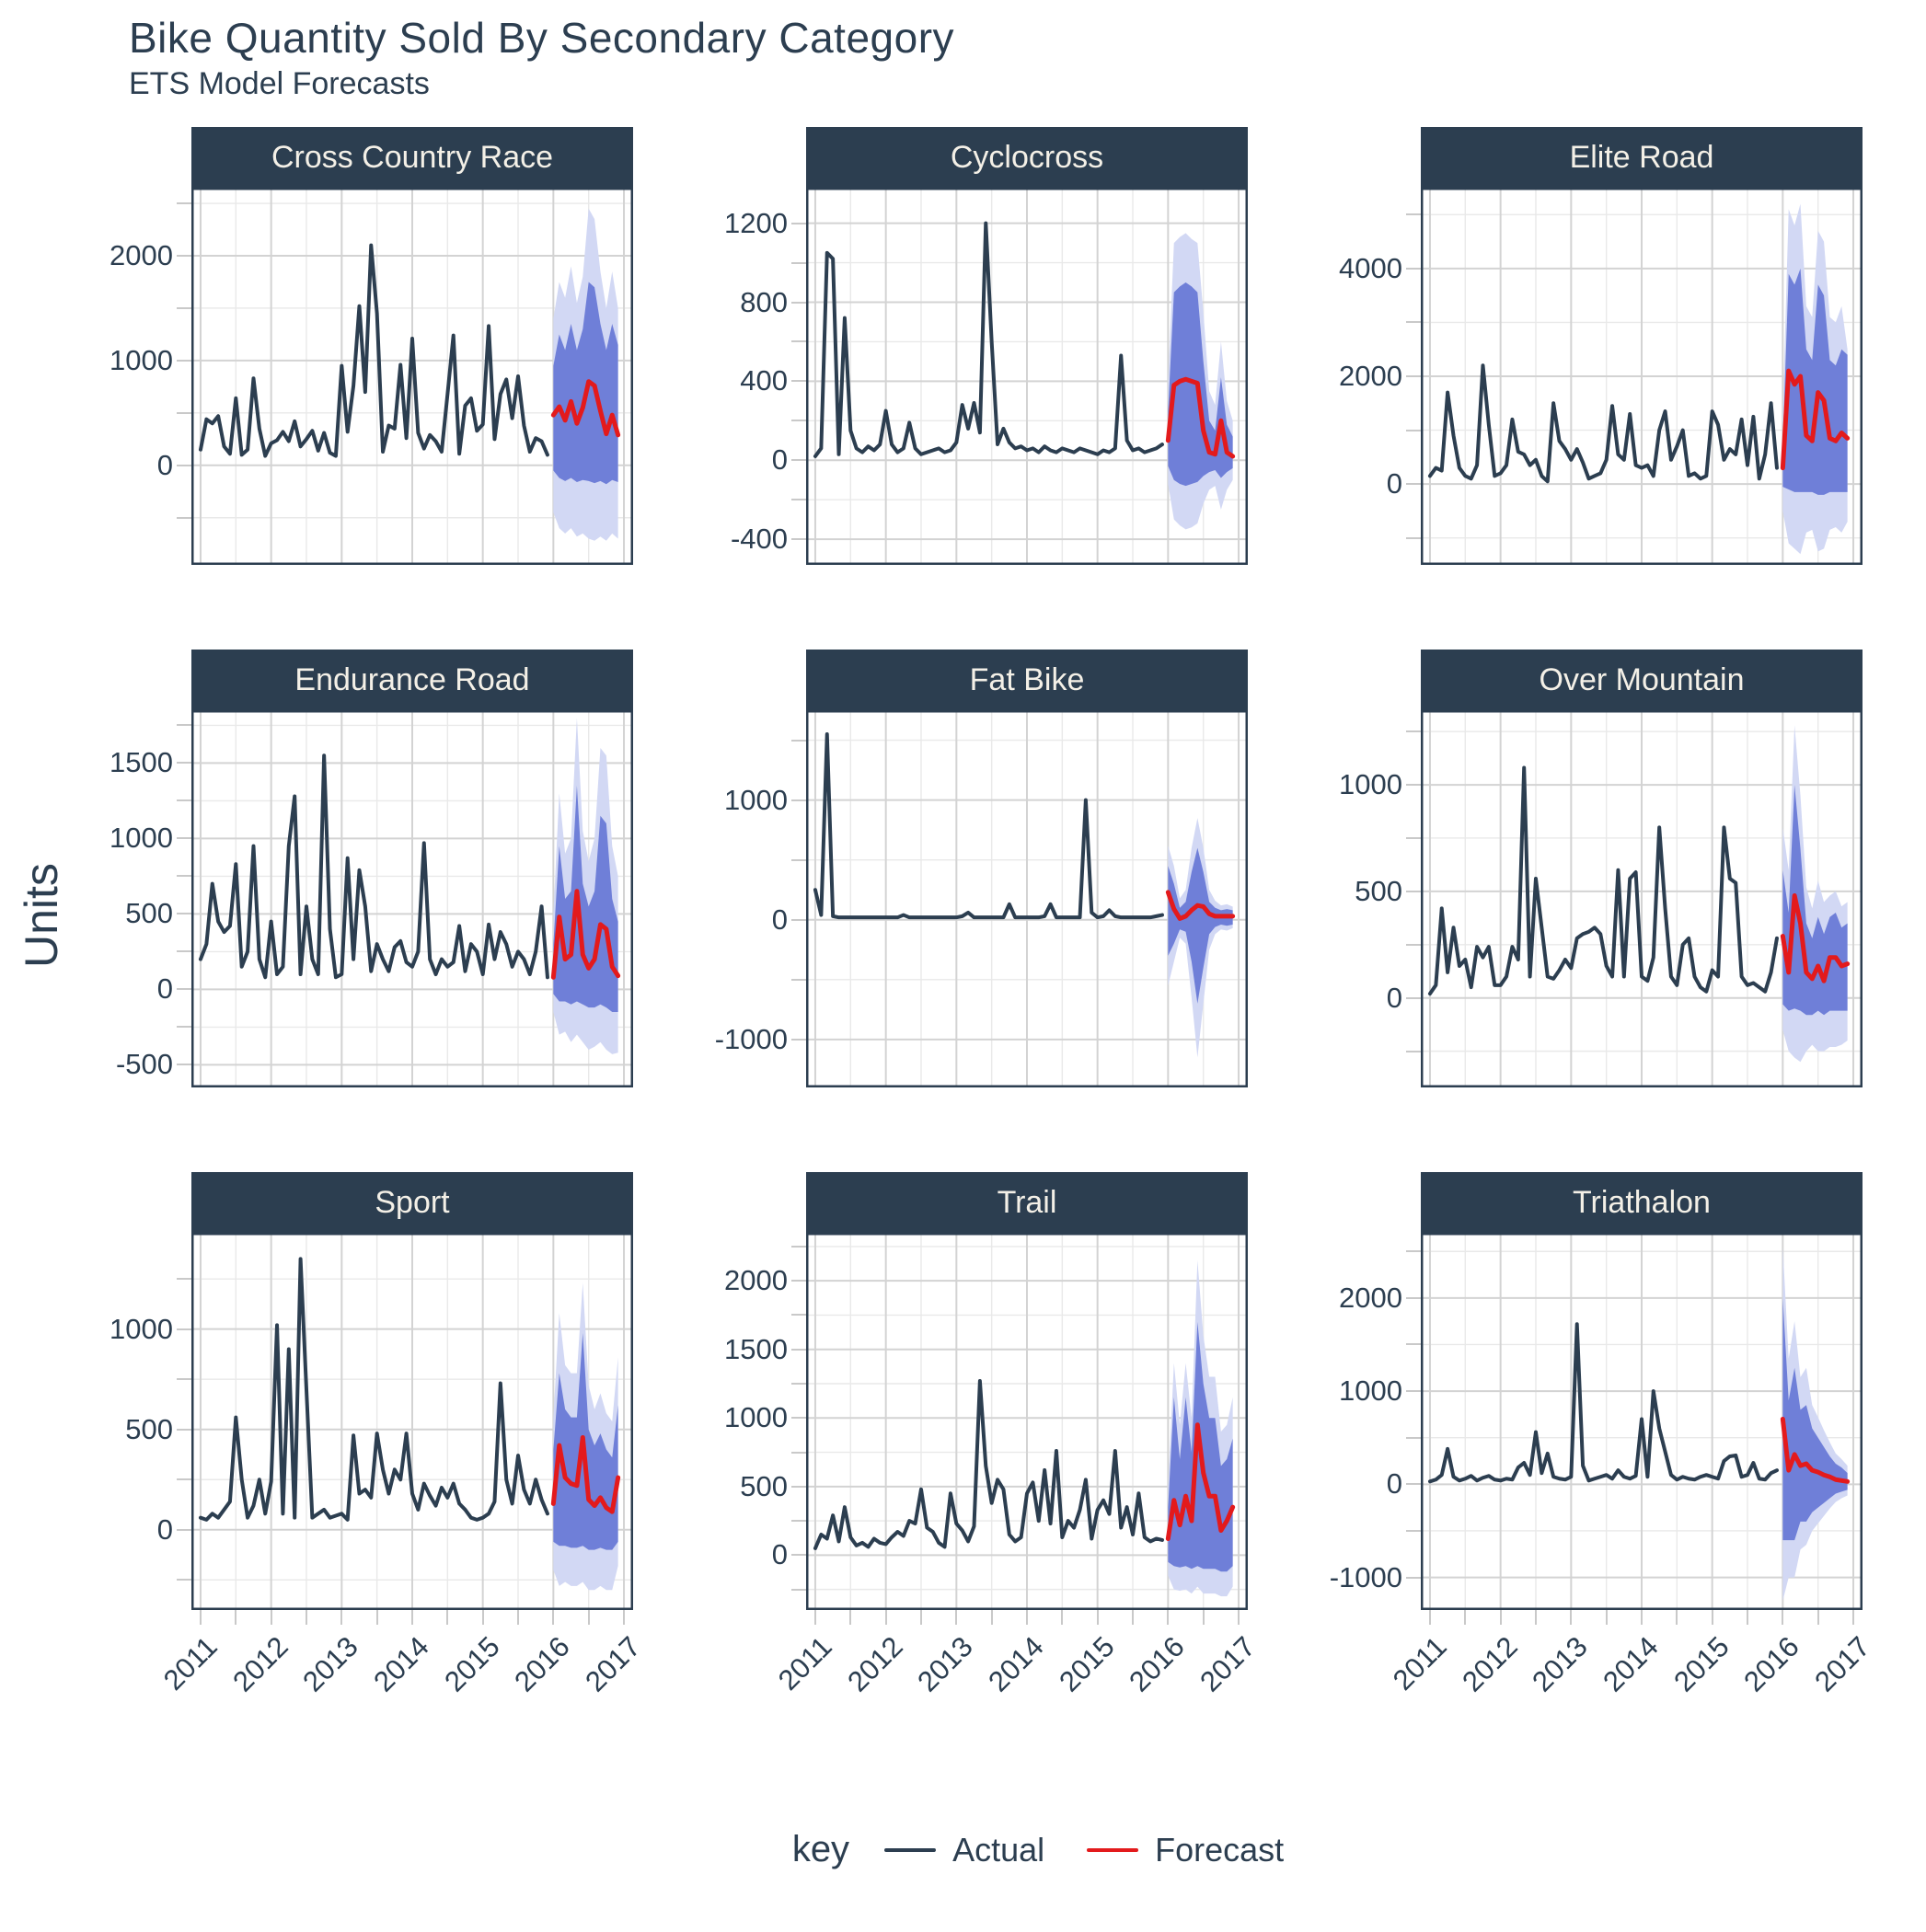  I want to click on facet-strip: Cross Country Race, so click(412, 157).